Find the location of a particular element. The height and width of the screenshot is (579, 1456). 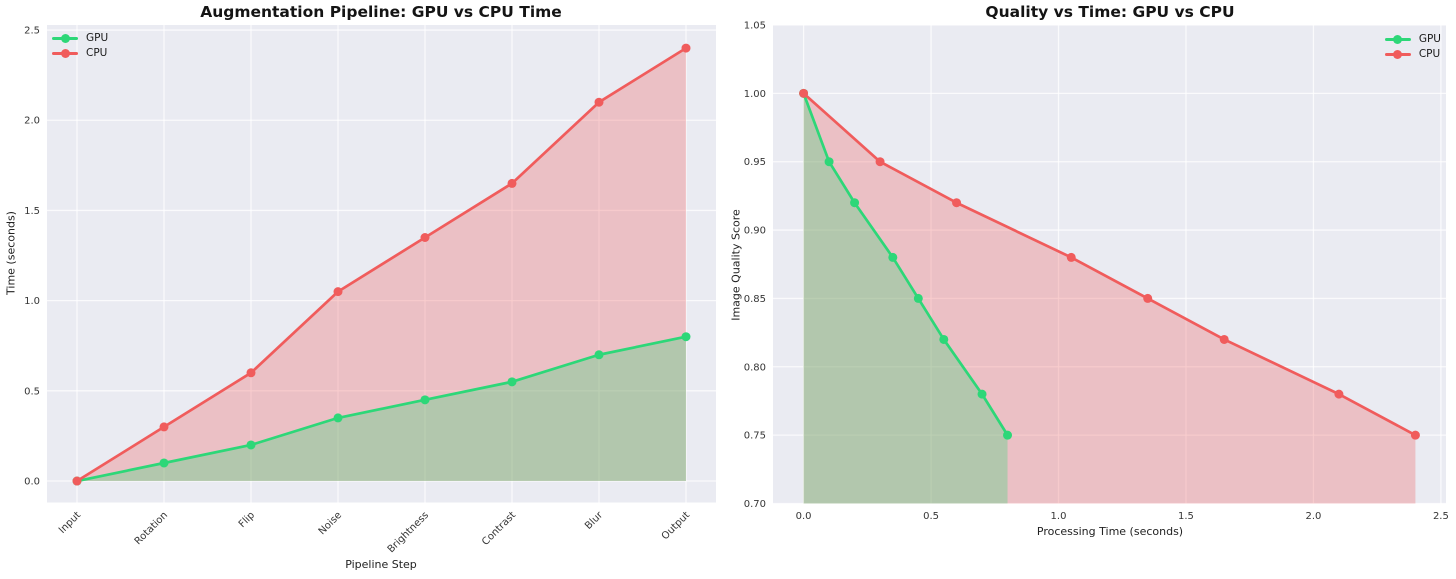

y-tick-label: 0.90 is located at coordinates (755, 231).